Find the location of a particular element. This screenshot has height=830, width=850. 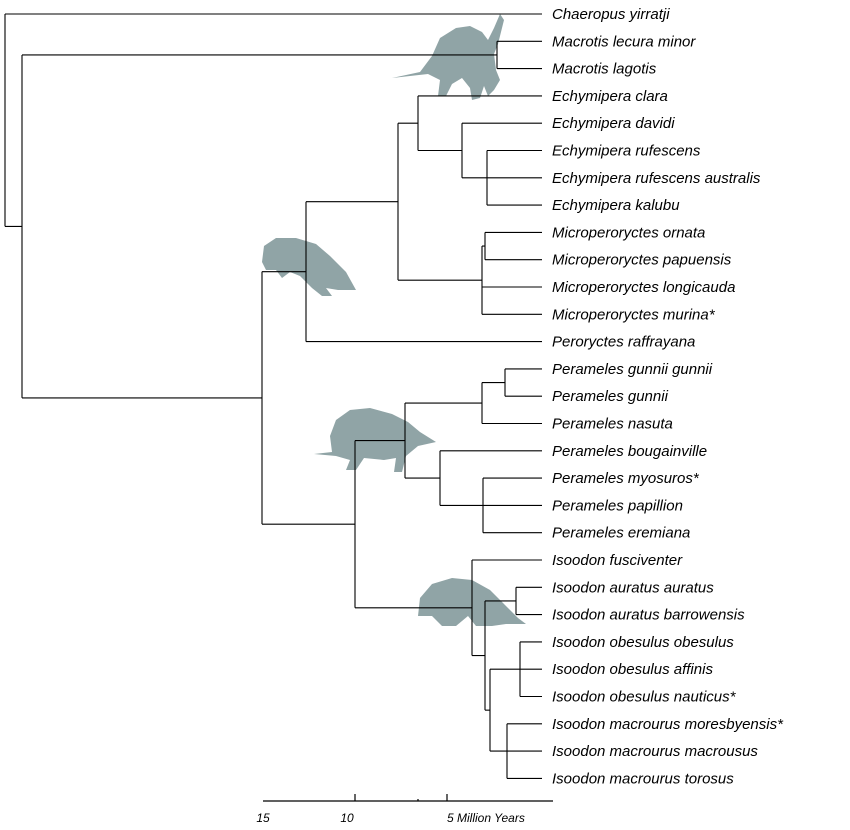

bandicoot-silhouette is located at coordinates (309, 267).